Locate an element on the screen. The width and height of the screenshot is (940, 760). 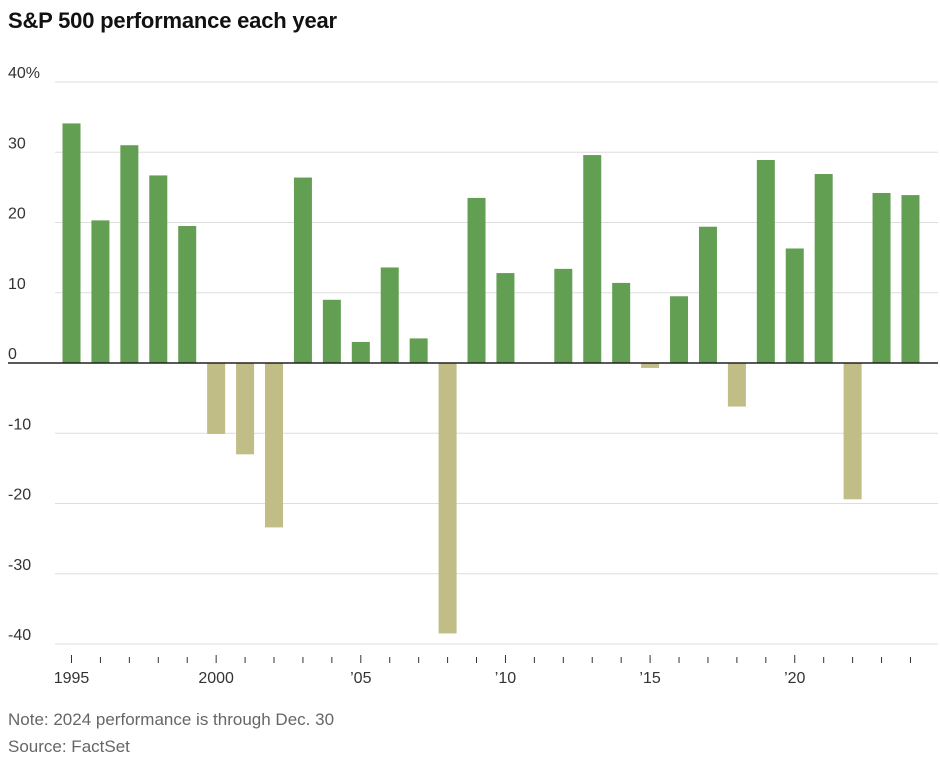
y-tick-label: 40% is located at coordinates (24, 73).